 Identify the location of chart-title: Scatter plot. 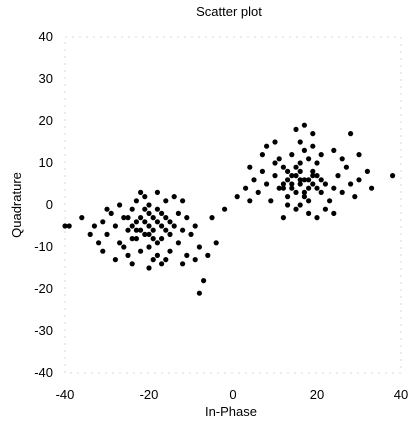
(229, 11).